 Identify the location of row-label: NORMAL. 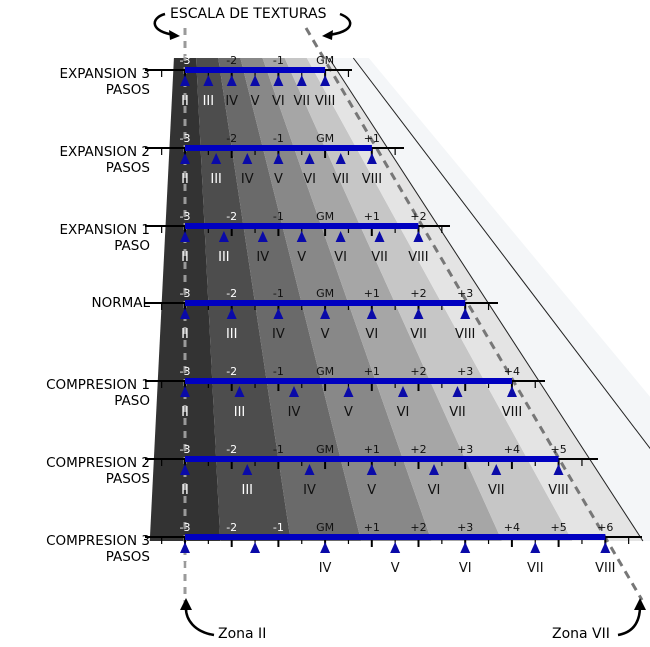
(120, 303).